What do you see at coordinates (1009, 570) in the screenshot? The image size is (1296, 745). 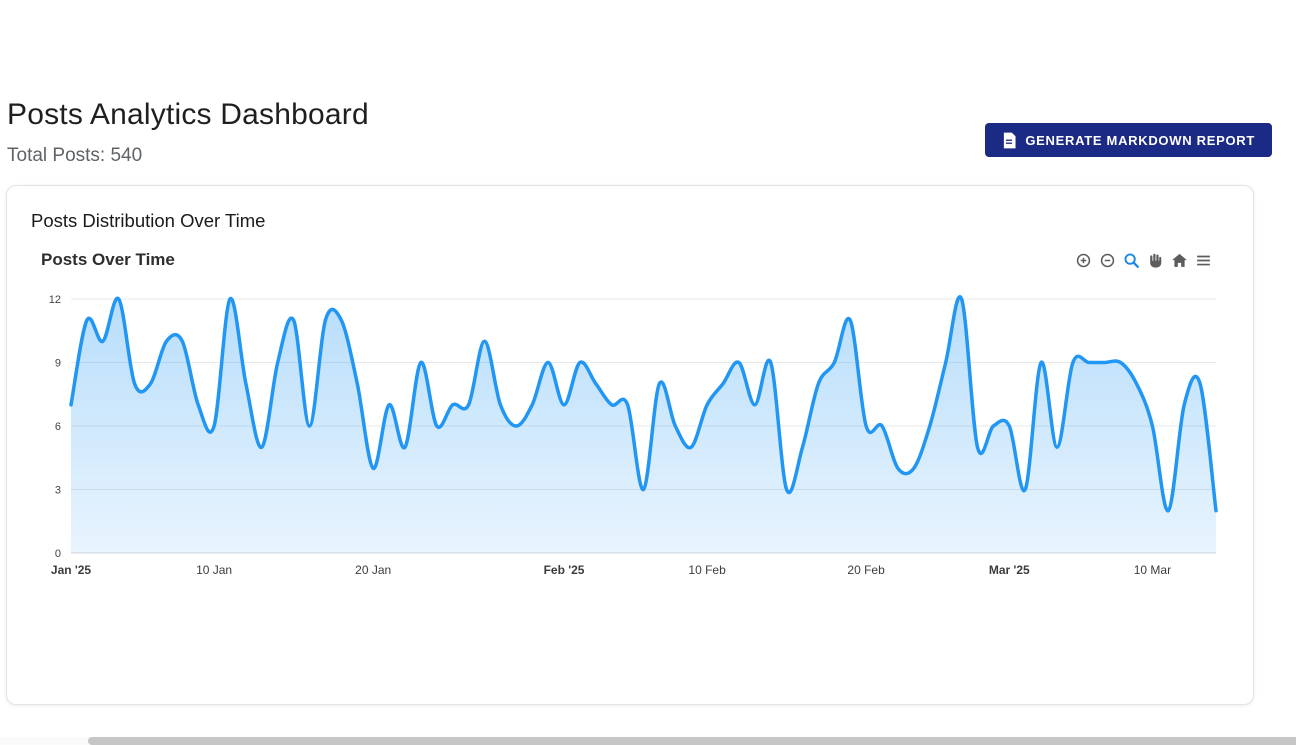 I see `svg-text: Mar '25` at bounding box center [1009, 570].